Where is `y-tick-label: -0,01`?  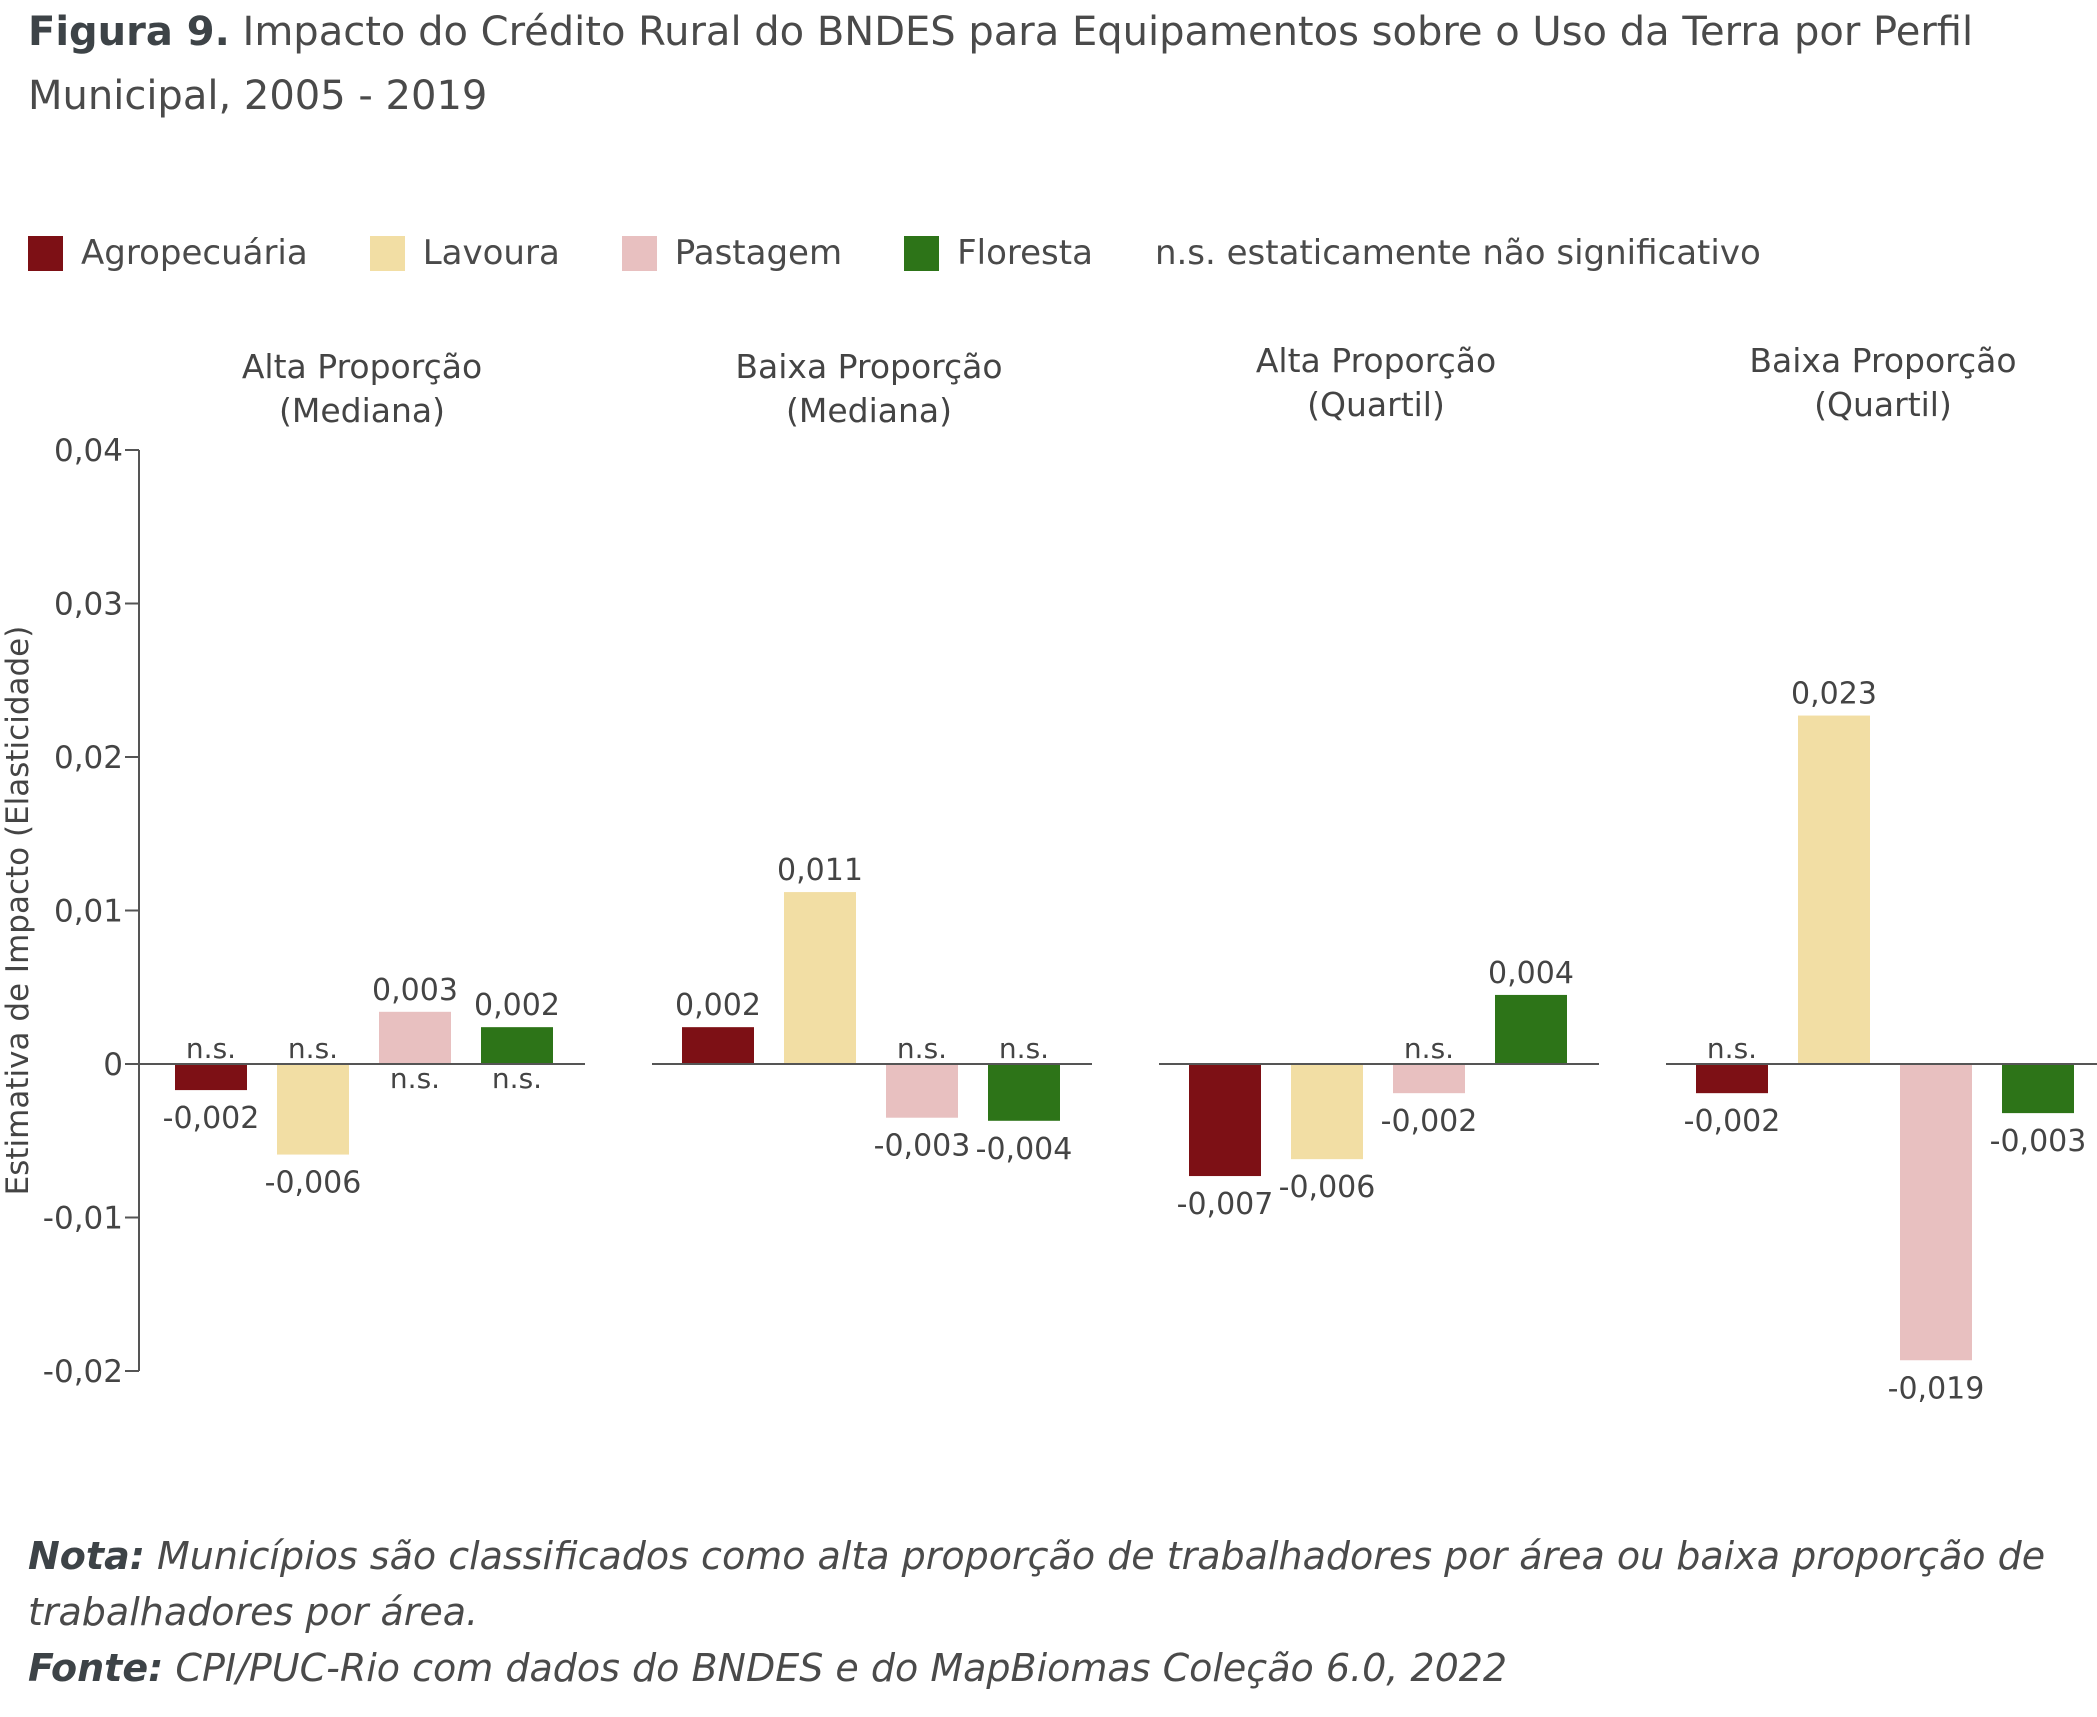
y-tick-label: -0,01 is located at coordinates (83, 1219).